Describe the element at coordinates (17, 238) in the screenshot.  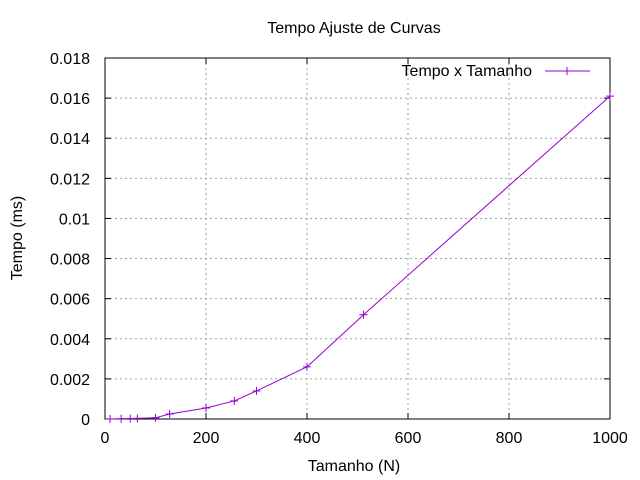
I see `y-axis-label: Tempo (ms)` at that location.